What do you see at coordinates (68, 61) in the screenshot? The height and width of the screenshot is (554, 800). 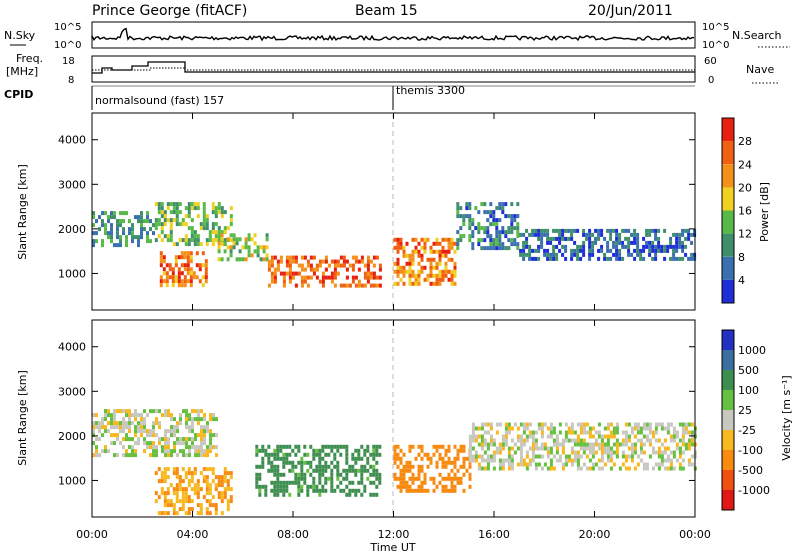 I see `freq-tick-top: 18` at bounding box center [68, 61].